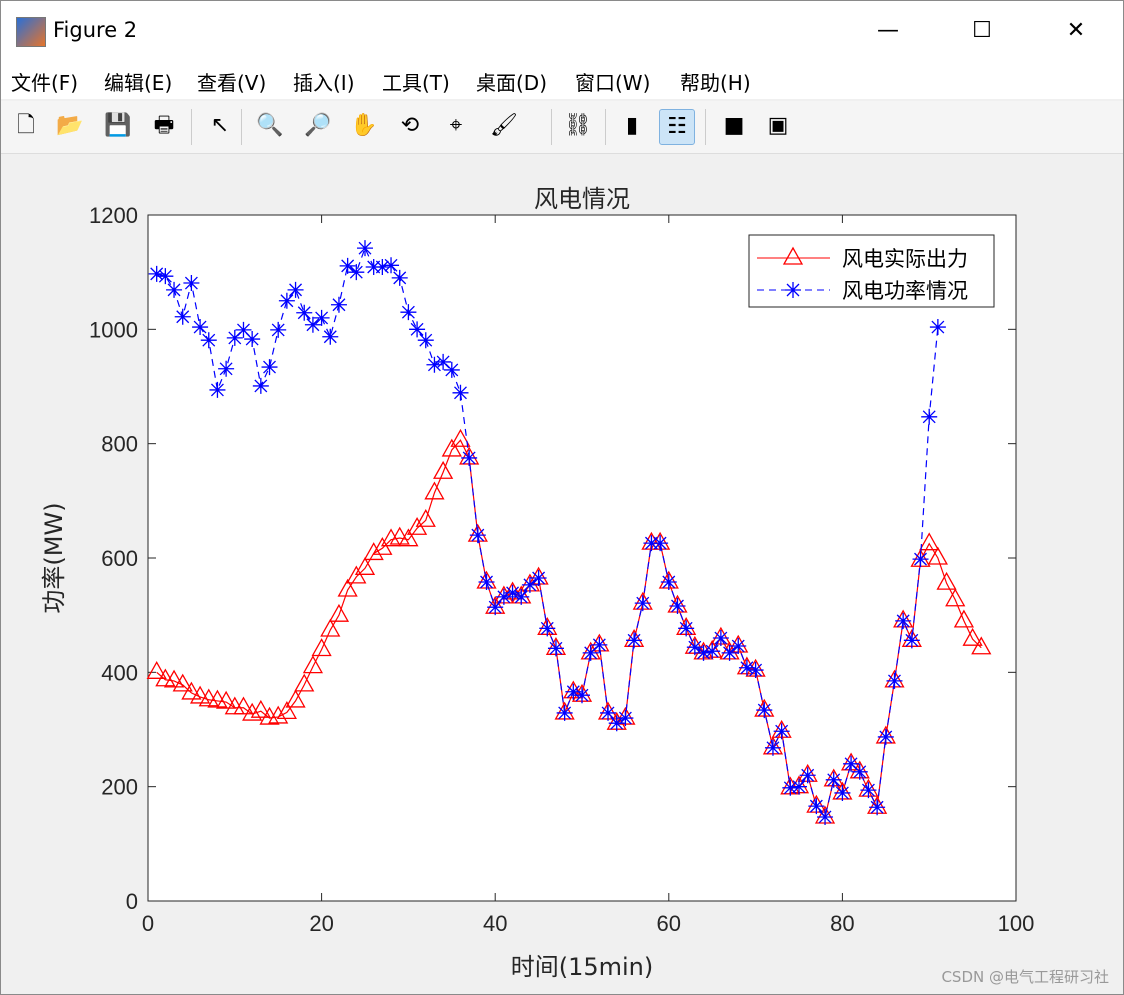 The width and height of the screenshot is (1124, 995). What do you see at coordinates (95, 30) in the screenshot?
I see `window-title: Figure 2` at bounding box center [95, 30].